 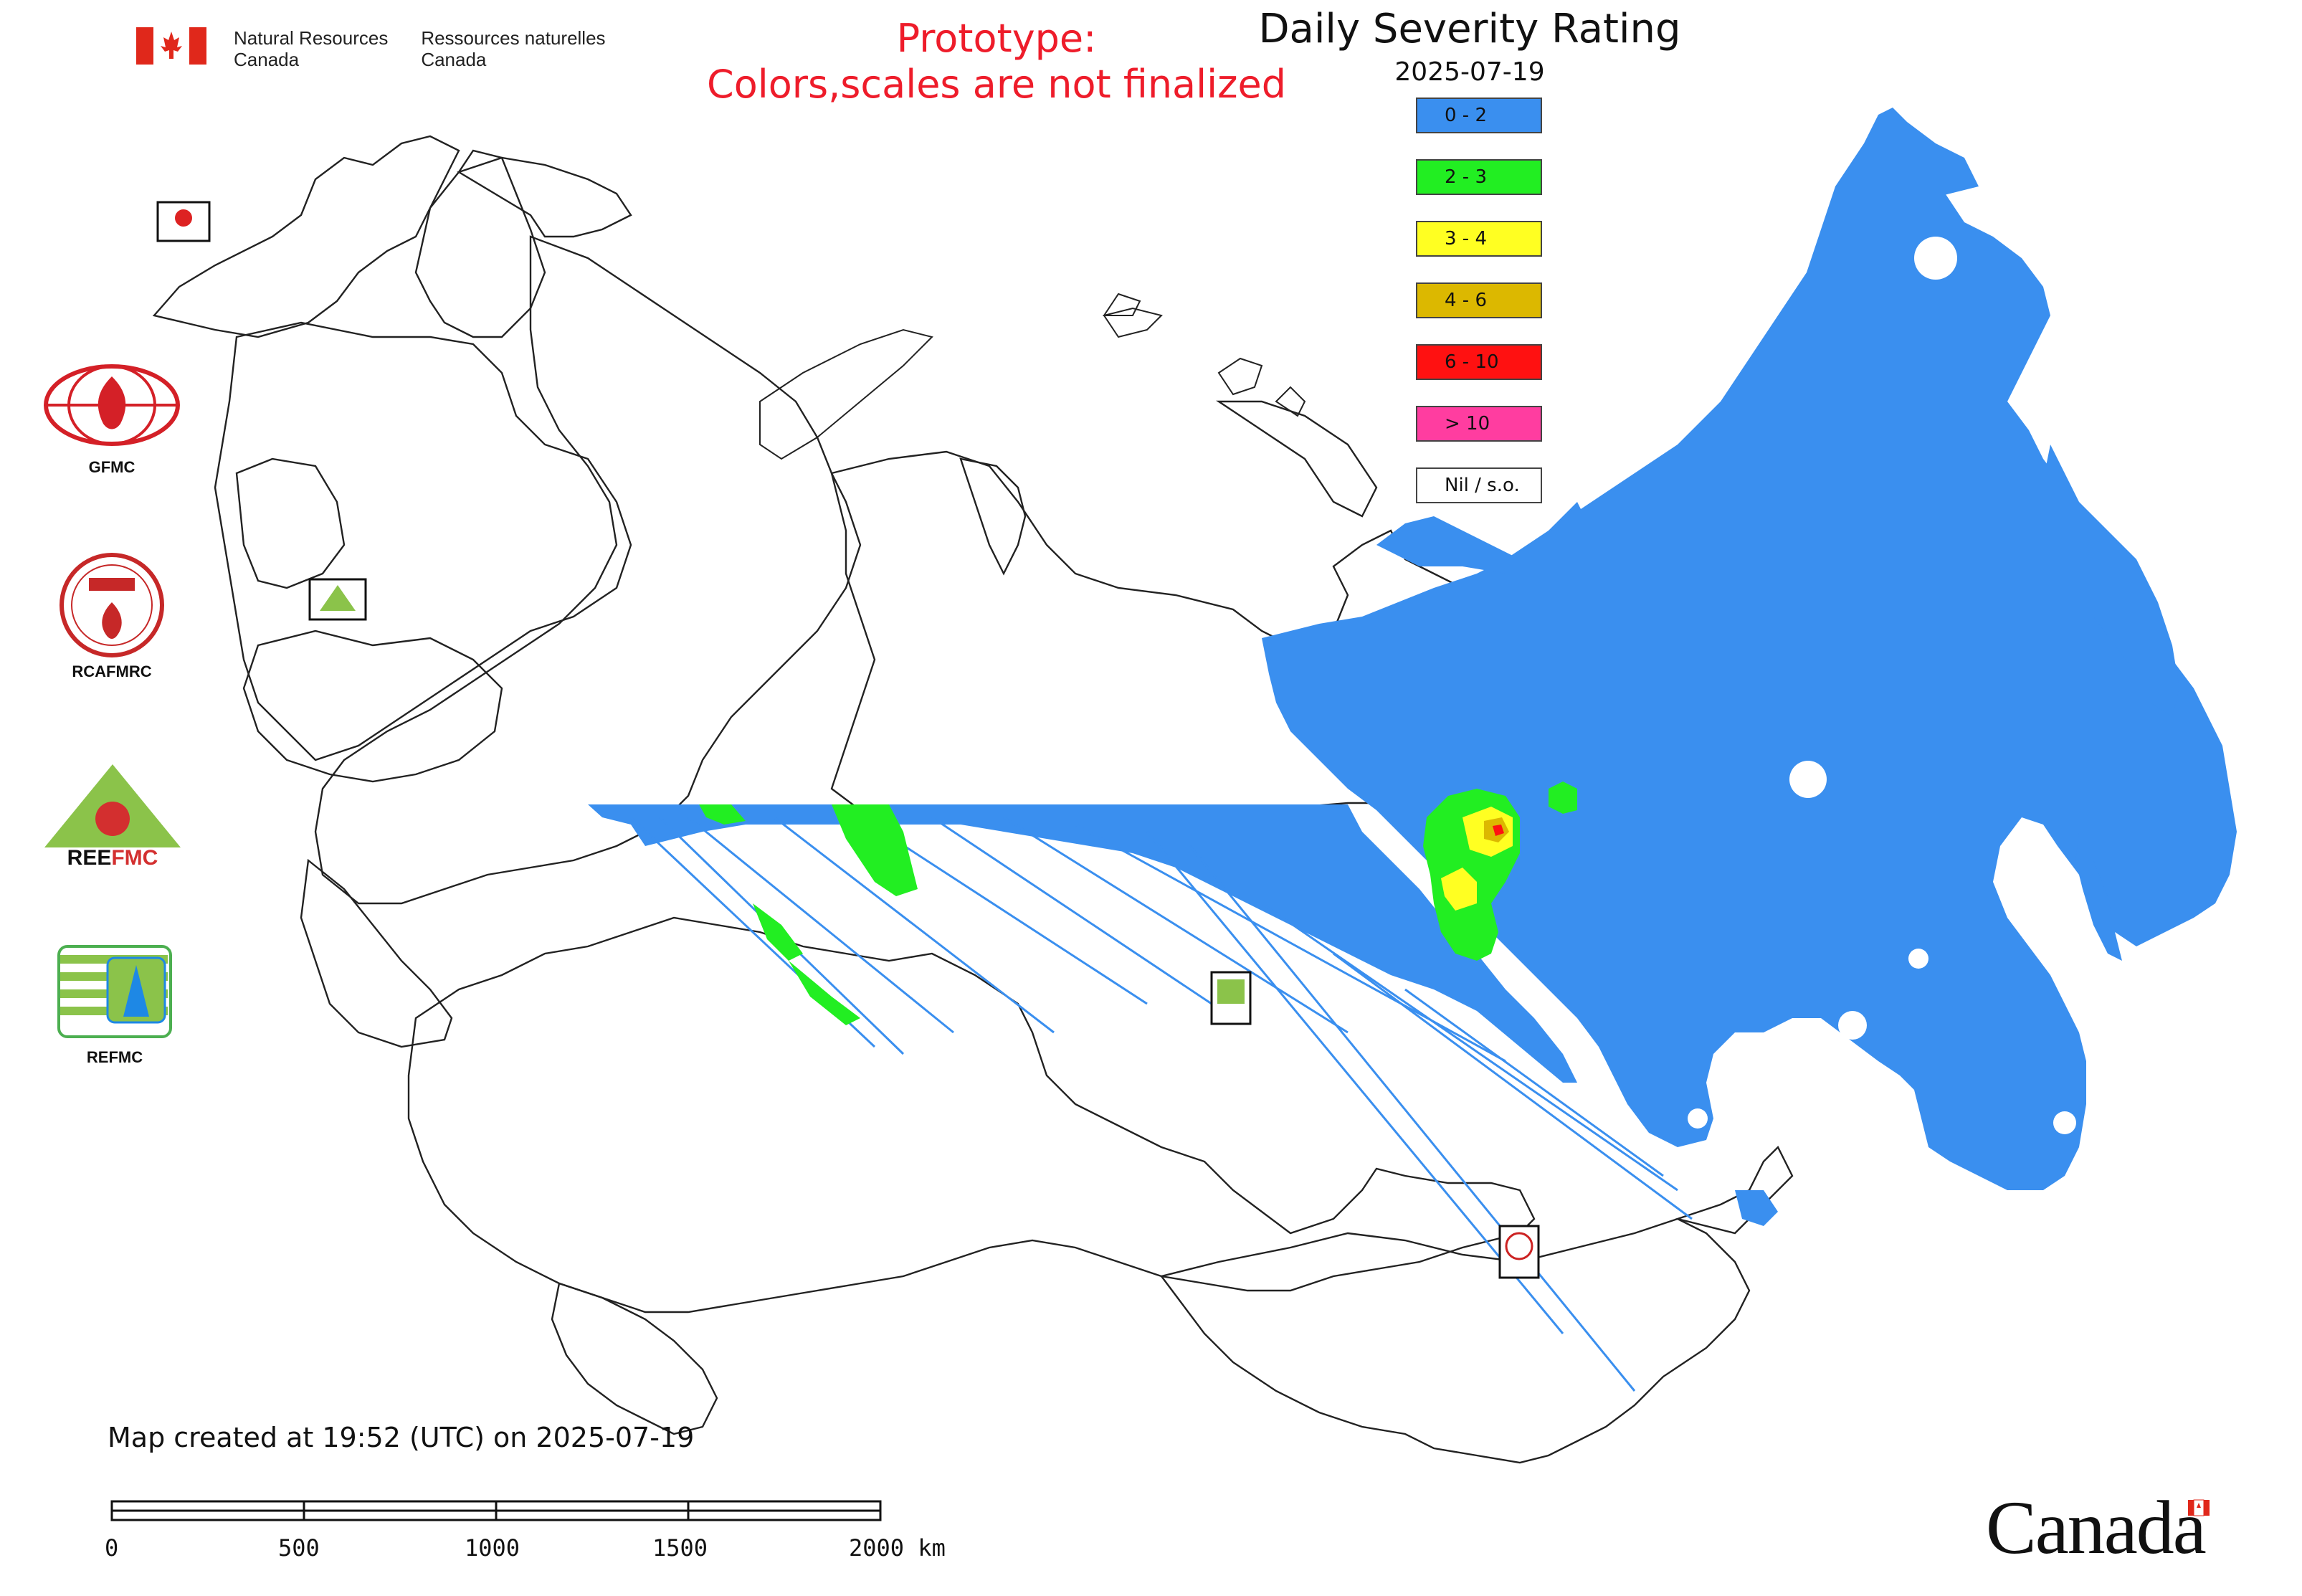 What do you see at coordinates (1519, 1246) in the screenshot?
I see `rcafmrc-map-mark-ring` at bounding box center [1519, 1246].